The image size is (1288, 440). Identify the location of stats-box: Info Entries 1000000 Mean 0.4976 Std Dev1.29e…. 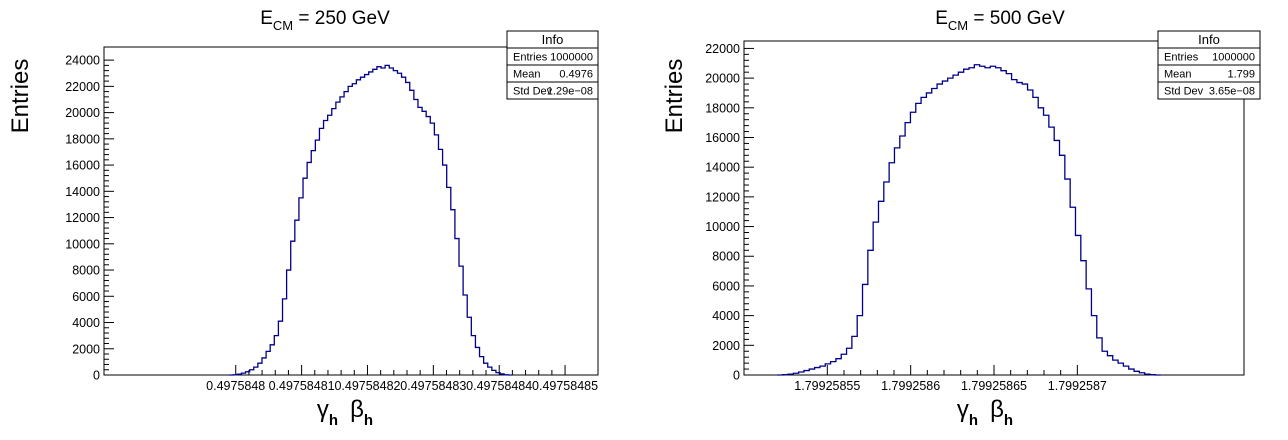
(552, 65).